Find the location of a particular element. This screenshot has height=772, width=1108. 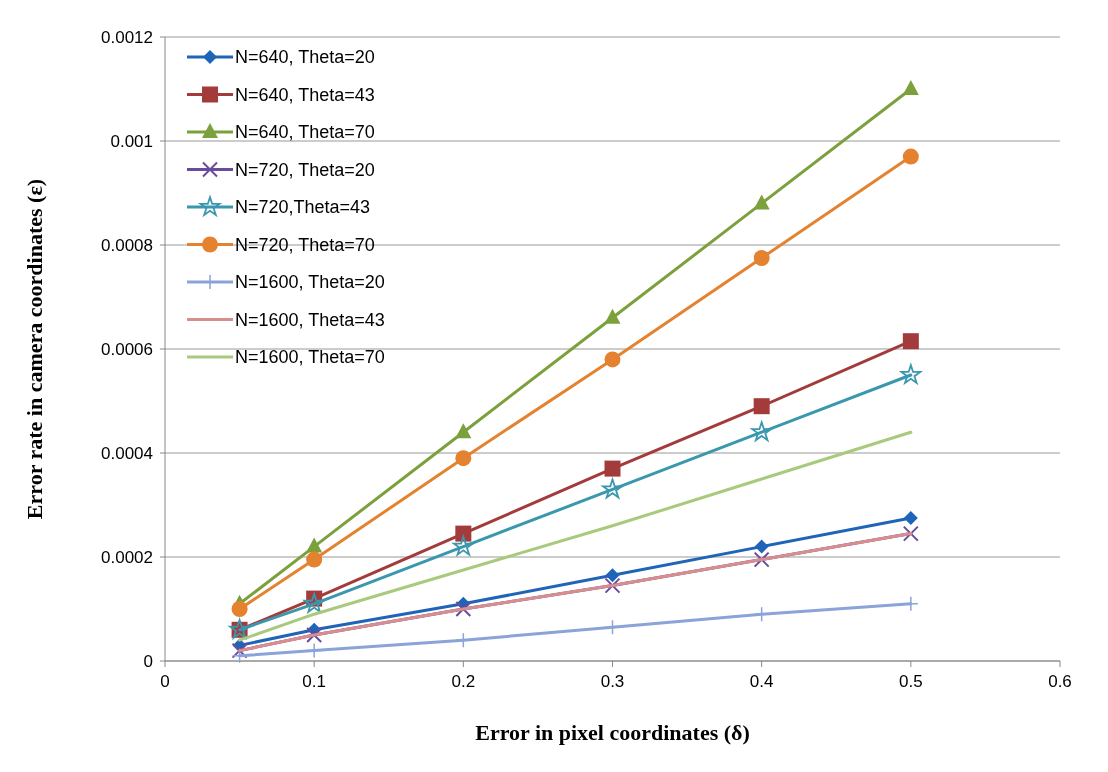

legend-label: N=720, Theta=70 is located at coordinates (305, 244).